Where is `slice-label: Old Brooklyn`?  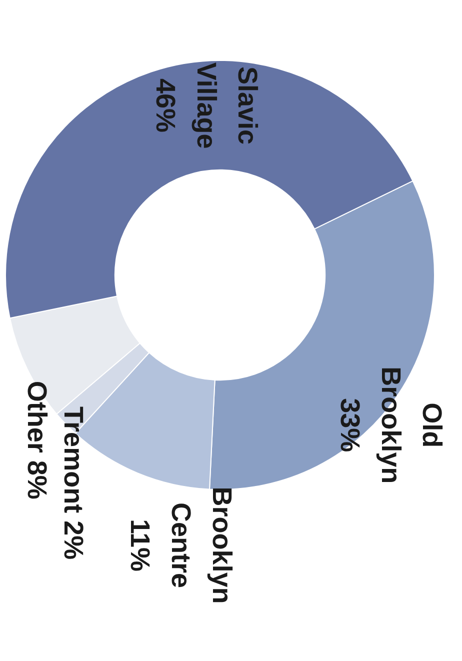 slice-label: Old Brooklyn is located at coordinates (411, 425).